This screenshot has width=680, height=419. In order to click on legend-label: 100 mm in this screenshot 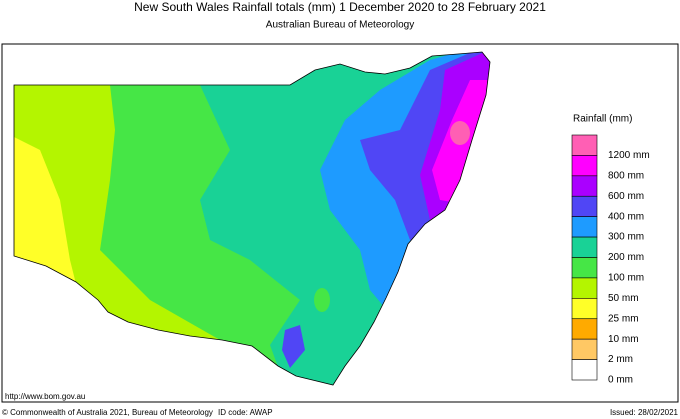, I will do `click(626, 278)`.